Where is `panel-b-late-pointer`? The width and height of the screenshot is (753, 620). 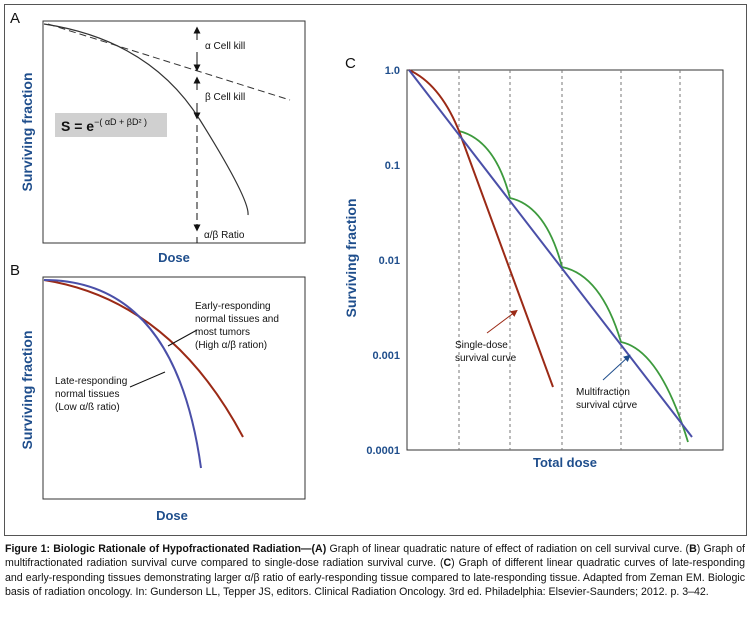 panel-b-late-pointer is located at coordinates (147, 379).